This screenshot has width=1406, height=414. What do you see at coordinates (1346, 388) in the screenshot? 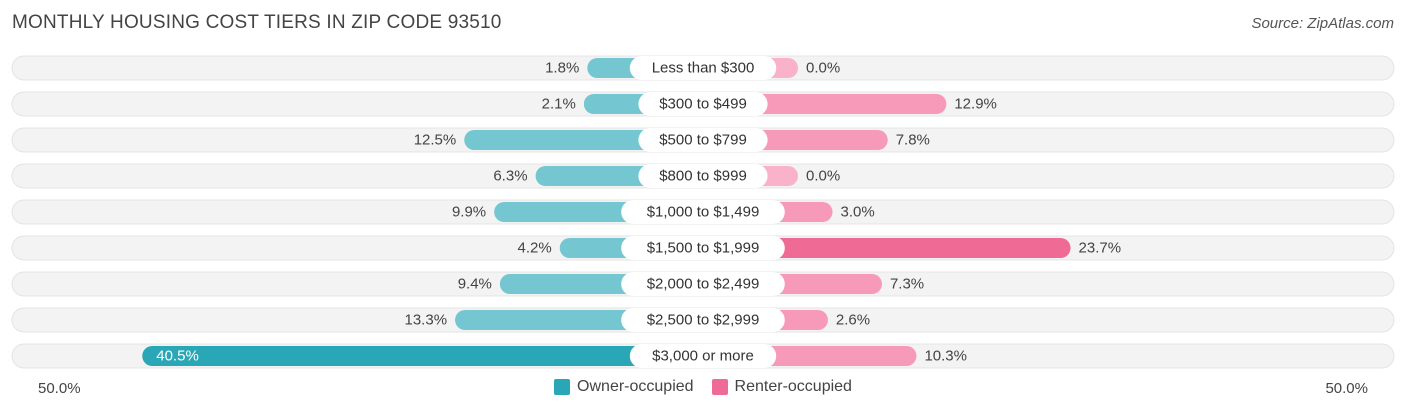
I see `axis-right-label: 50.0%` at bounding box center [1346, 388].